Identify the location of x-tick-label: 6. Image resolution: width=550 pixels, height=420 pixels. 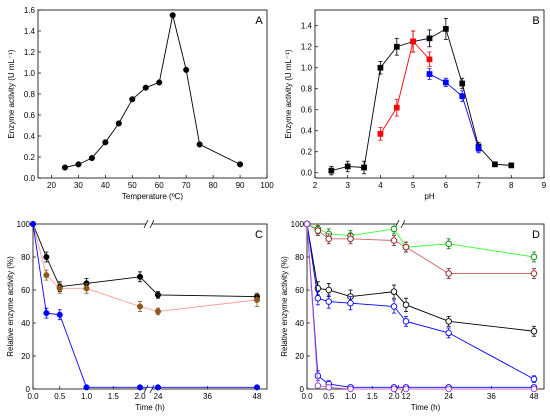
(446, 185).